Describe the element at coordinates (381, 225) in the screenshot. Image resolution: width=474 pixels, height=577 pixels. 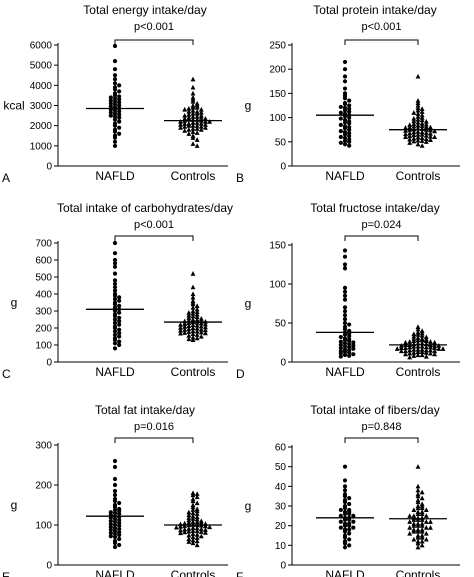
I see `p-value-label: p=0.024` at that location.